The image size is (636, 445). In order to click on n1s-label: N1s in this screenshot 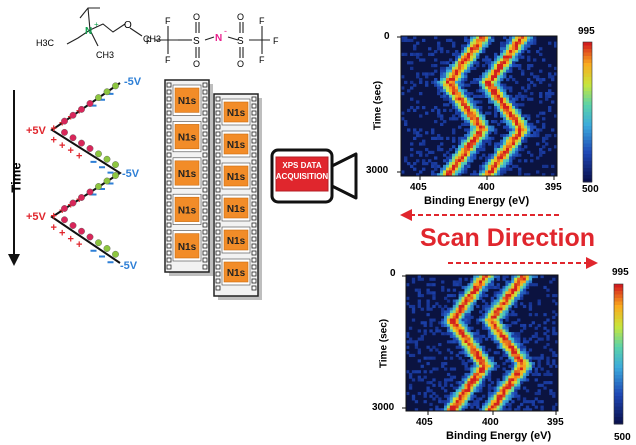, I will do `click(236, 273)`.